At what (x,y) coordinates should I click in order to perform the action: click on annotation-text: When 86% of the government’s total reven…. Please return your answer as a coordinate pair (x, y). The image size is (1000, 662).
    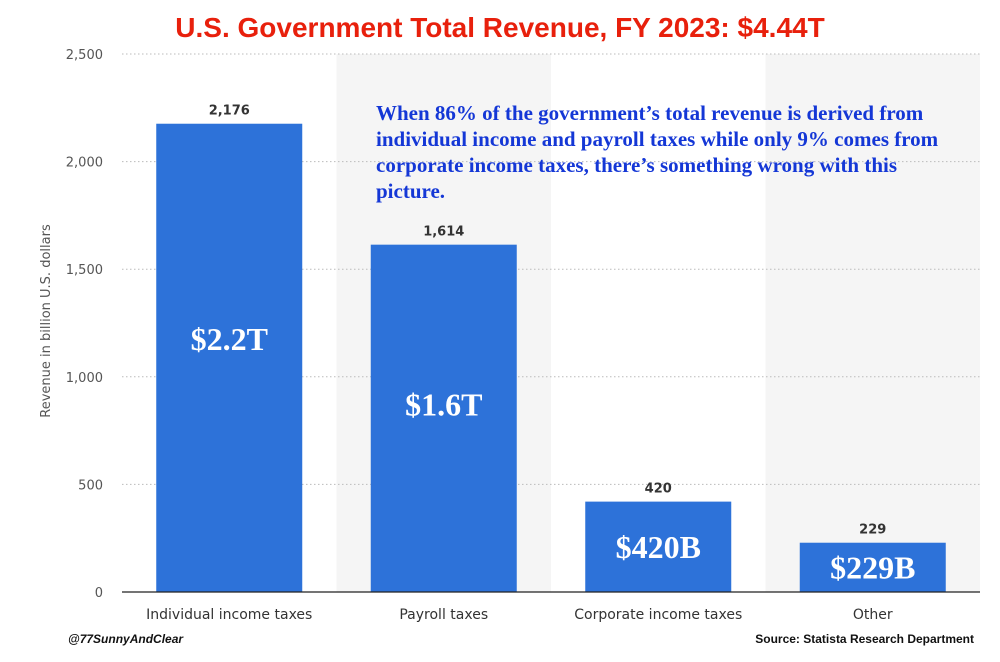
    Looking at the image, I should click on (657, 152).